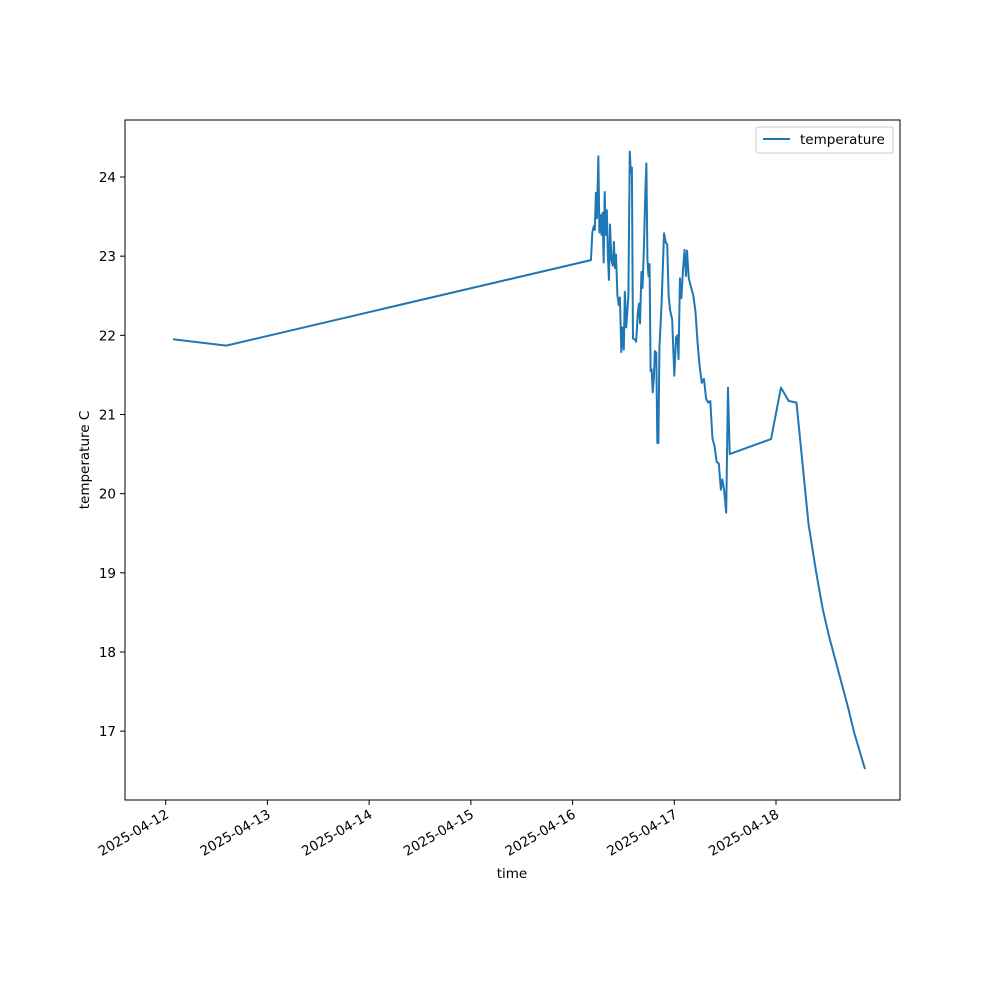 The height and width of the screenshot is (1000, 1000). I want to click on y-tick-label: 23, so click(107, 257).